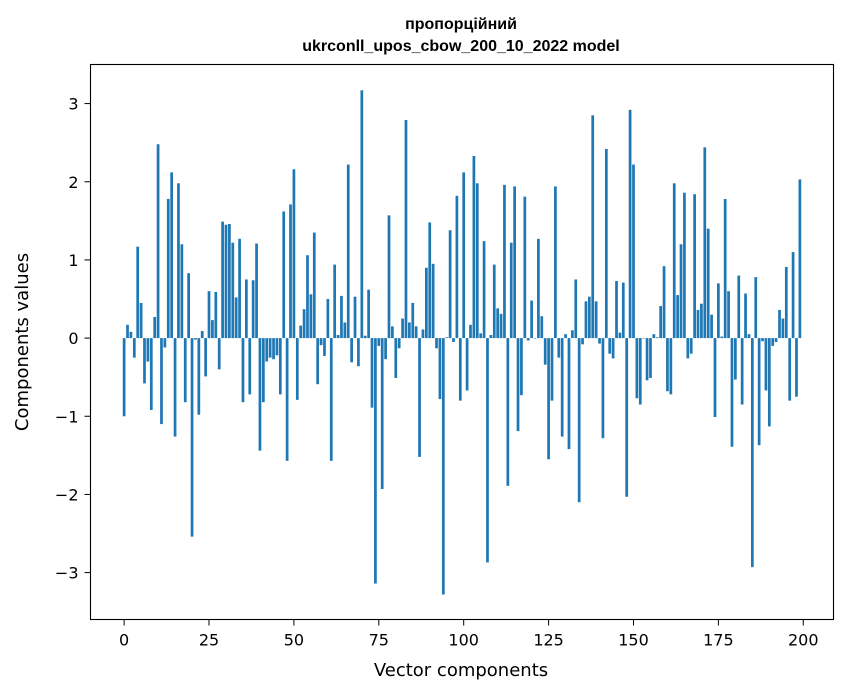 Image resolution: width=847 pixels, height=696 pixels. I want to click on x-tick-label: 125, so click(548, 640).